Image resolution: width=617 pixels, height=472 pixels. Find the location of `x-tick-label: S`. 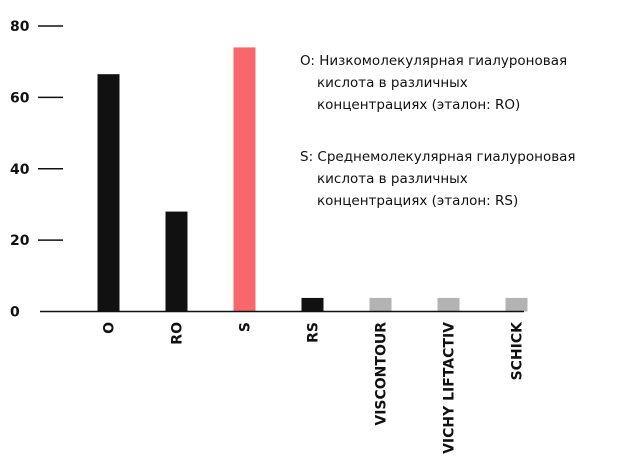

x-tick-label: S is located at coordinates (246, 327).